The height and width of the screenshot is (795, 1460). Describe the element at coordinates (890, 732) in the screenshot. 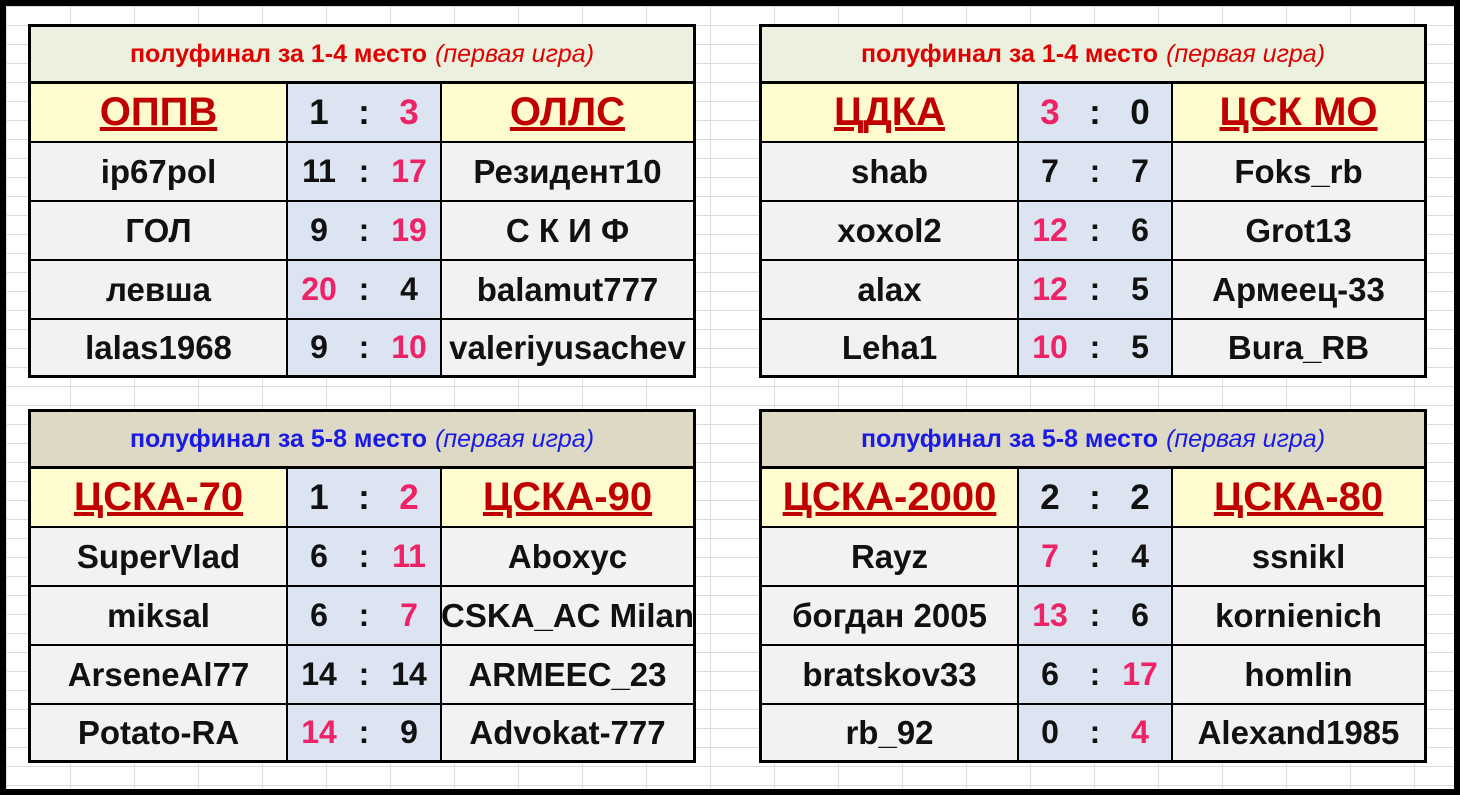

I see `player-left: rb_92` at that location.